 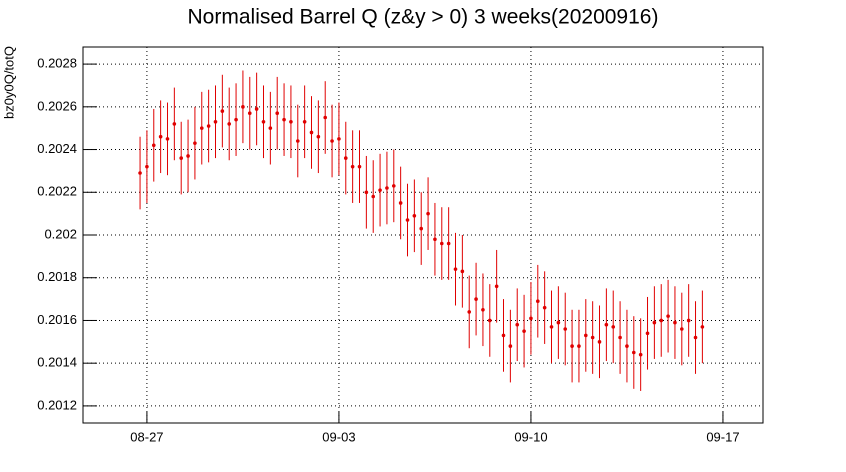 What do you see at coordinates (60, 233) in the screenshot?
I see `y-tick-label: 0.202` at bounding box center [60, 233].